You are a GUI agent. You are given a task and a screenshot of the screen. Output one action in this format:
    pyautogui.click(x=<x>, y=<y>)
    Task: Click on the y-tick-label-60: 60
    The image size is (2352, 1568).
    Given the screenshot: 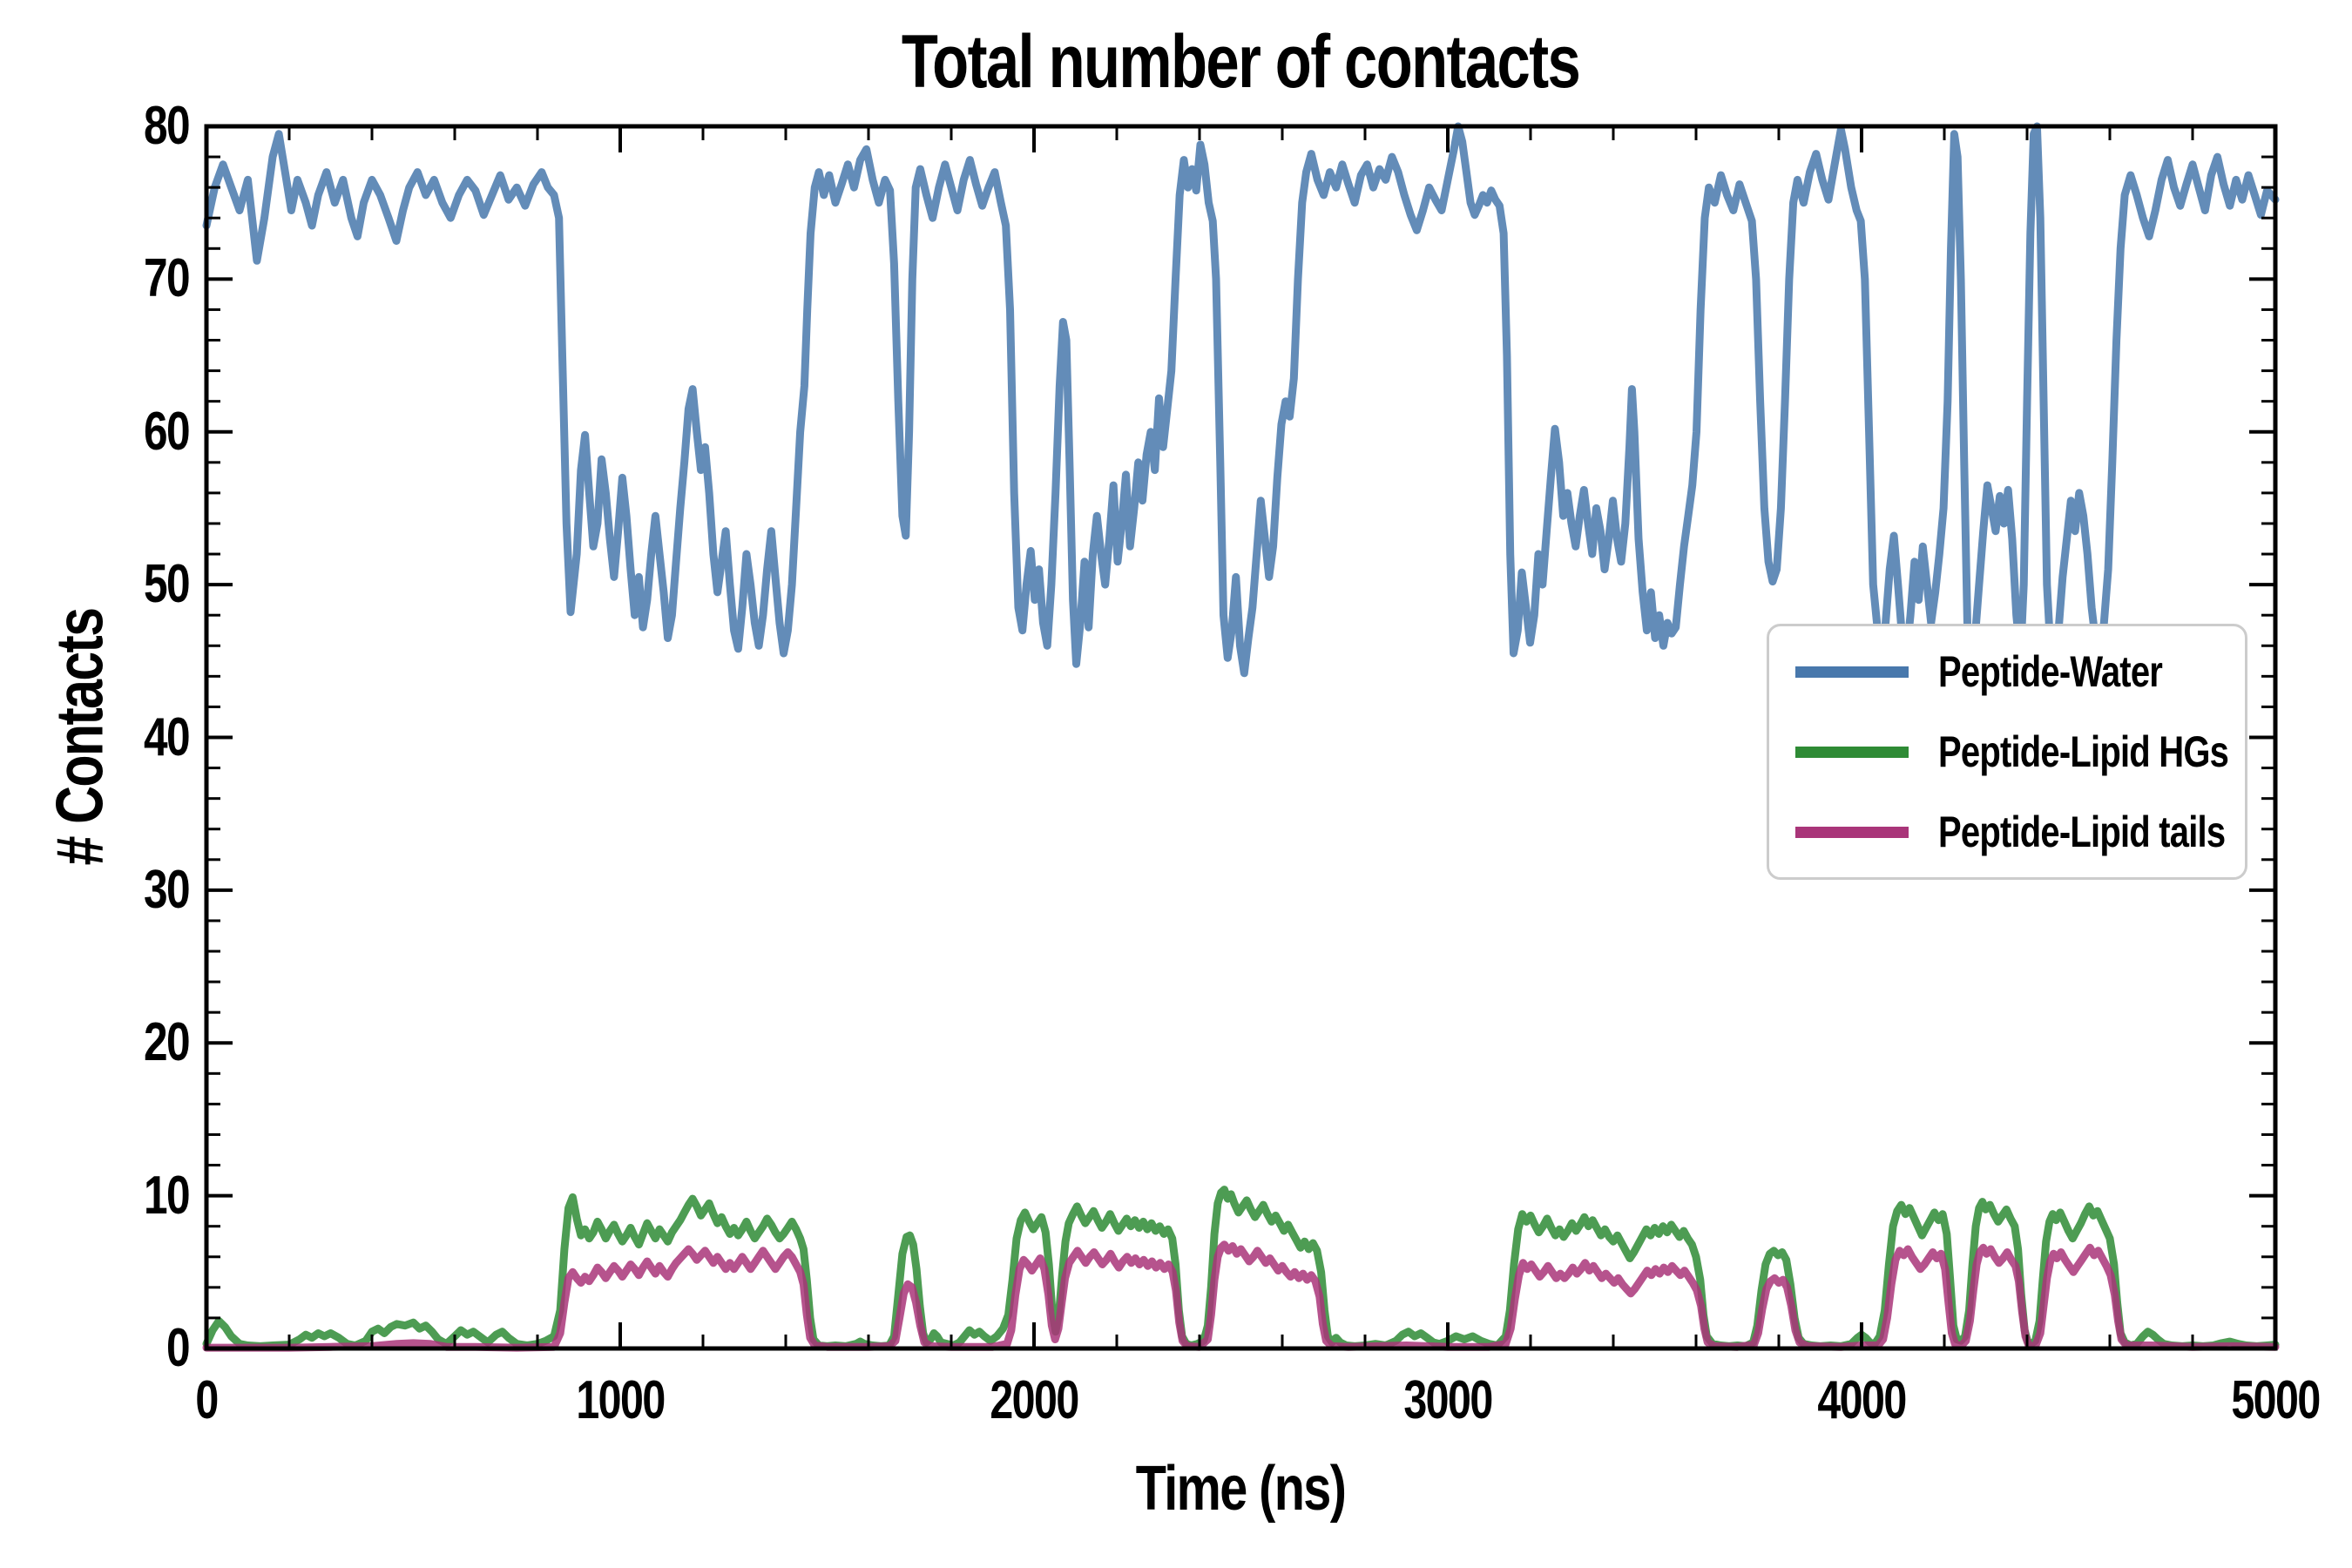 What is the action you would take?
    pyautogui.click(x=167, y=432)
    